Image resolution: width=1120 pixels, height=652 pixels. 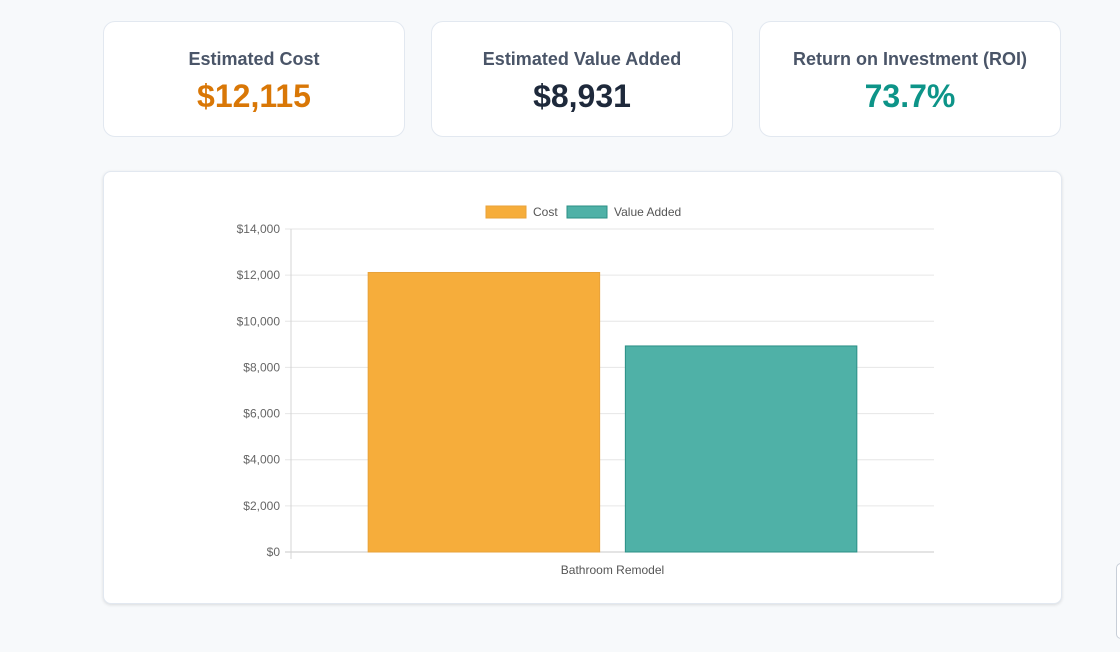 I want to click on x-tick-label: Bathroom Remodel, so click(x=612, y=570).